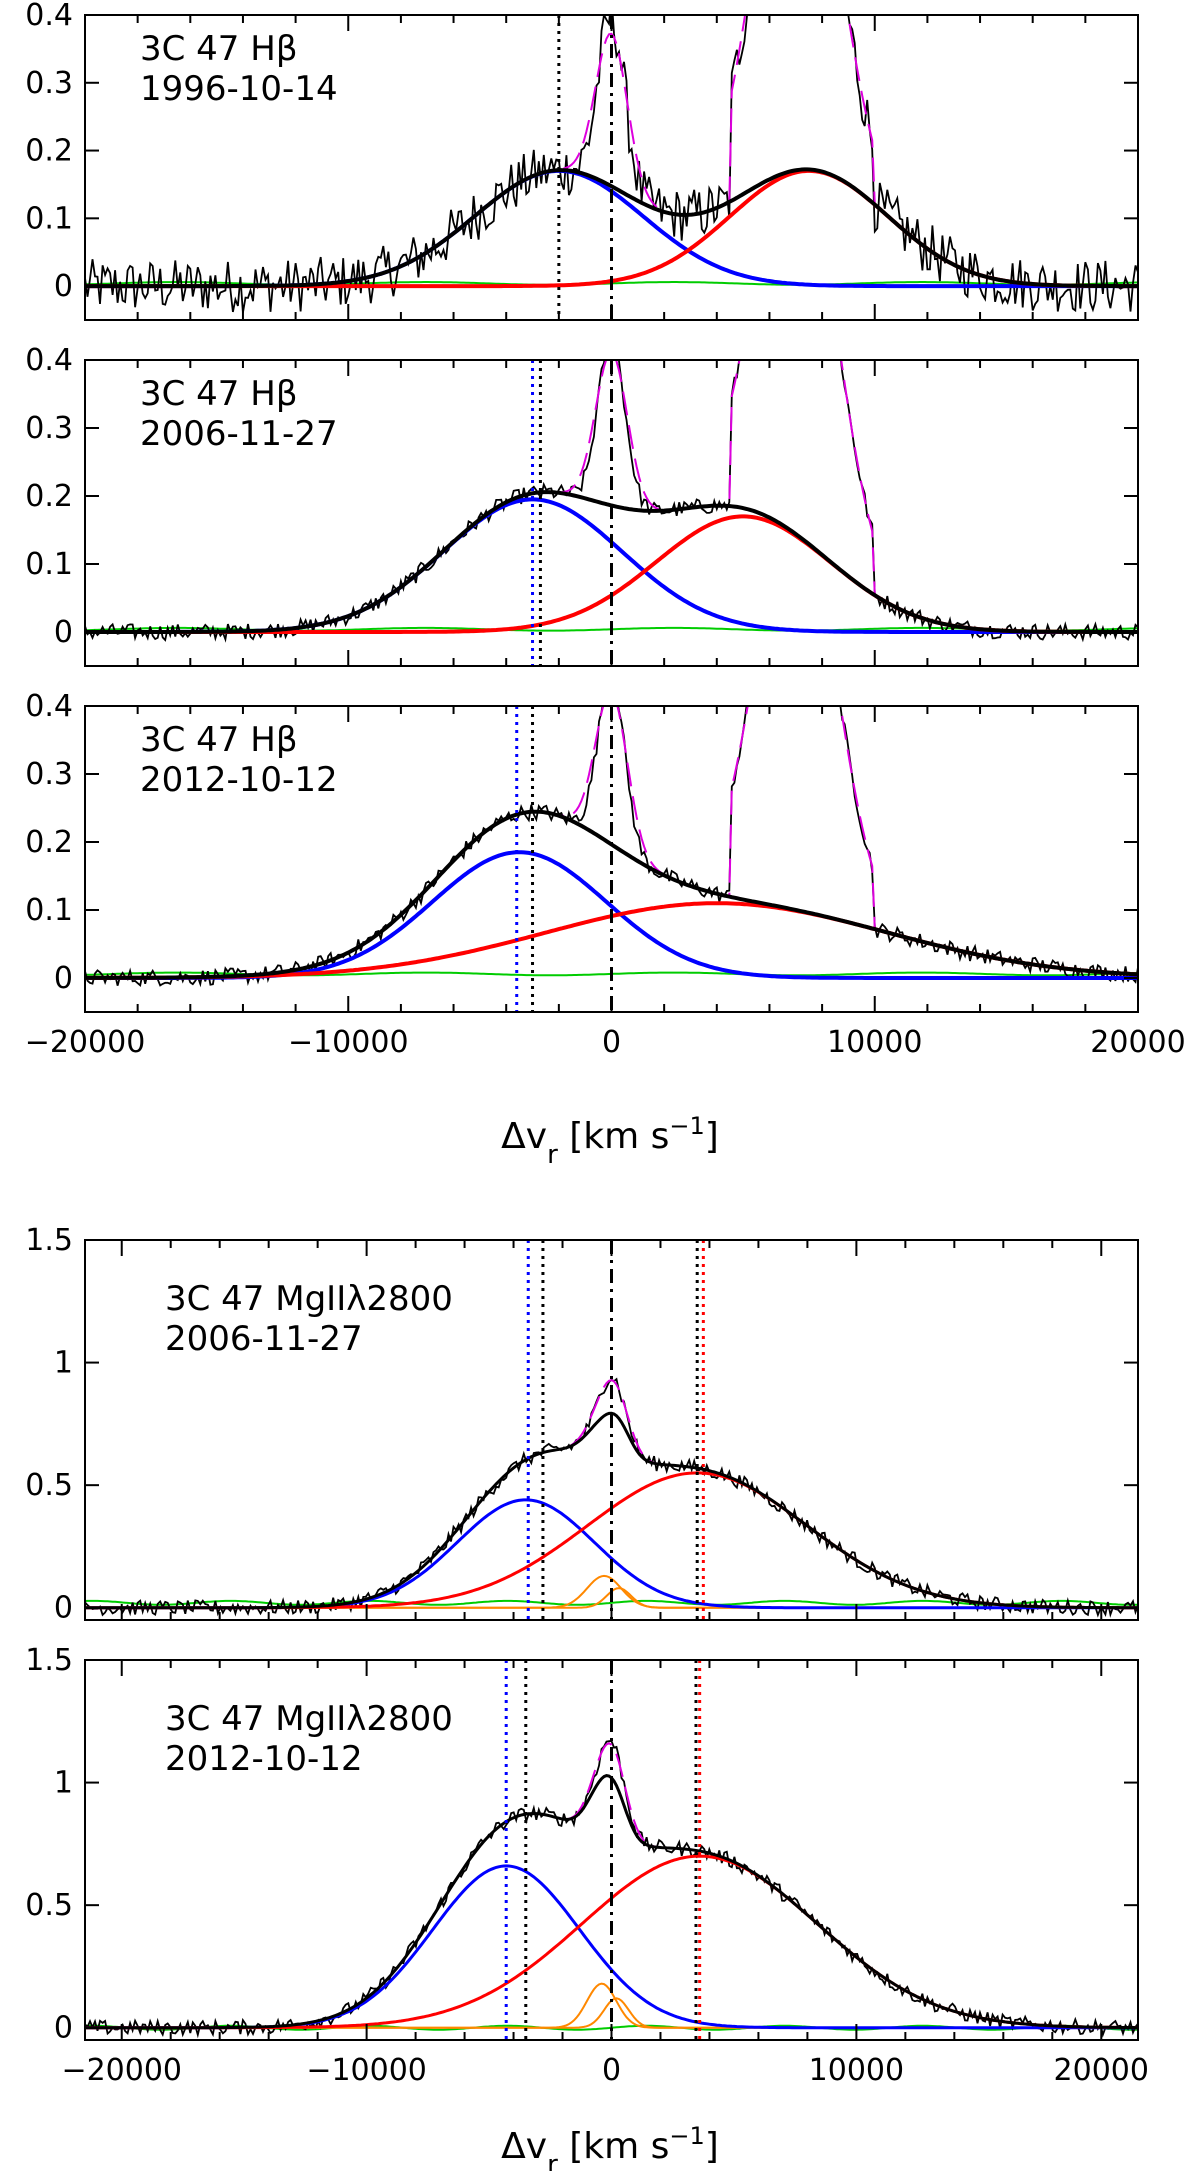 The height and width of the screenshot is (2171, 1200). I want to click on x-axis-label-top: Δvr [km s−1], so click(610, 1141).